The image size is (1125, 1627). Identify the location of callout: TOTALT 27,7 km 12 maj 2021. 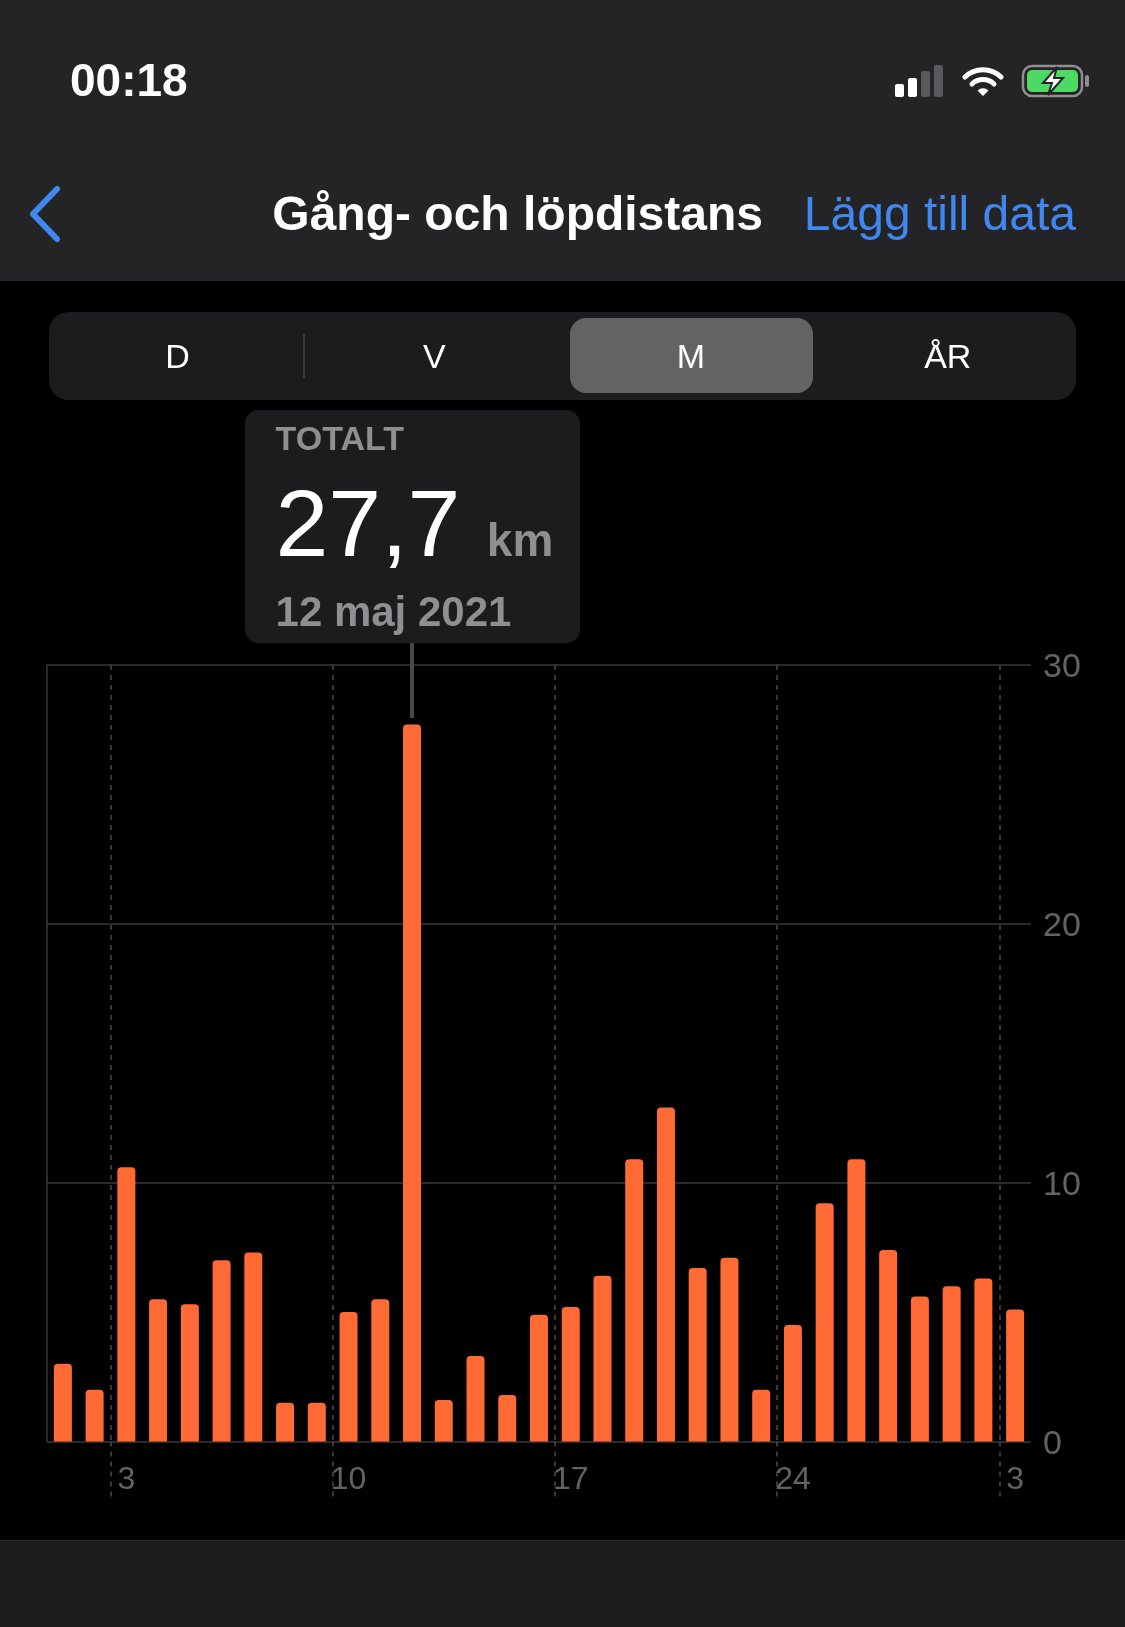
(412, 526).